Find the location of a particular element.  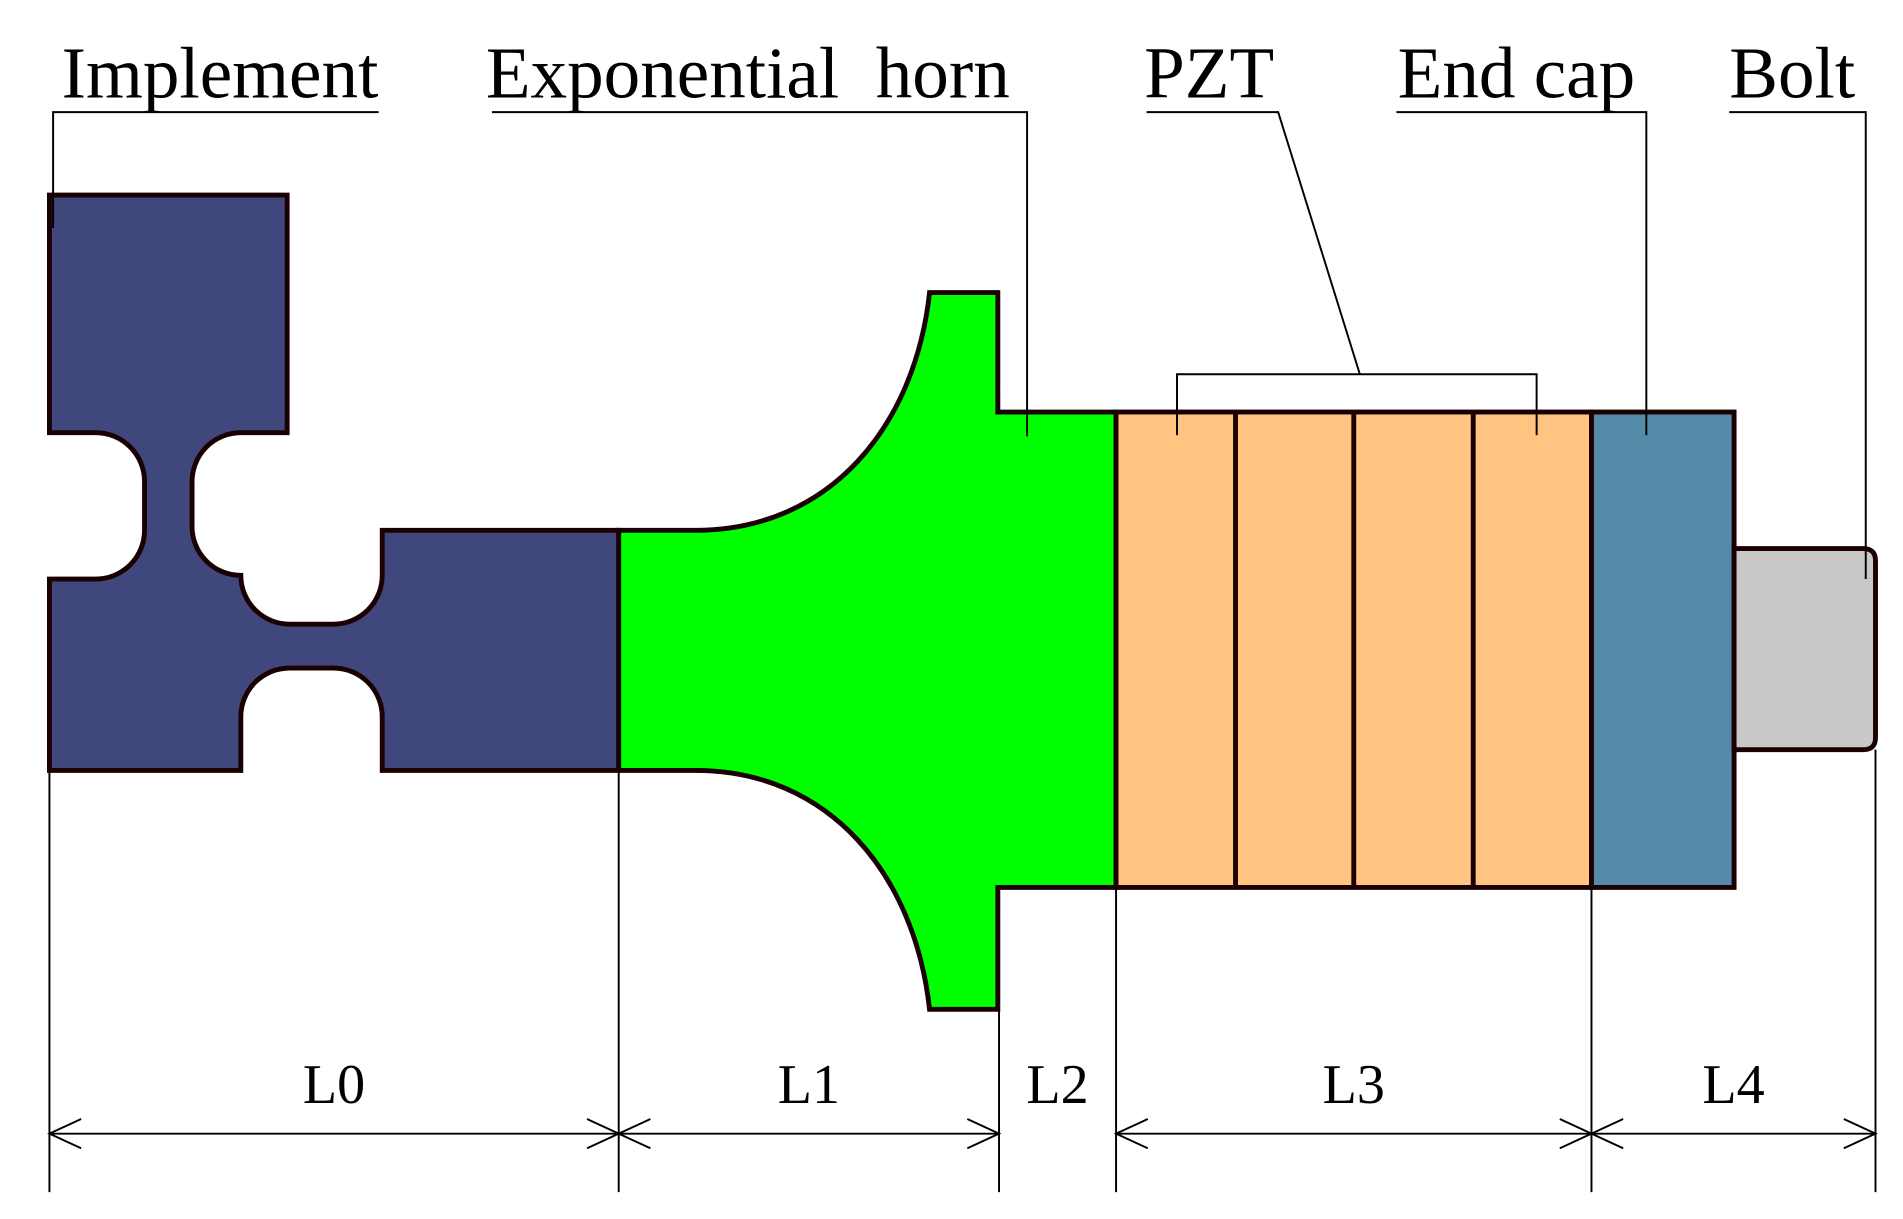

component-label: Implement is located at coordinates (220, 73).